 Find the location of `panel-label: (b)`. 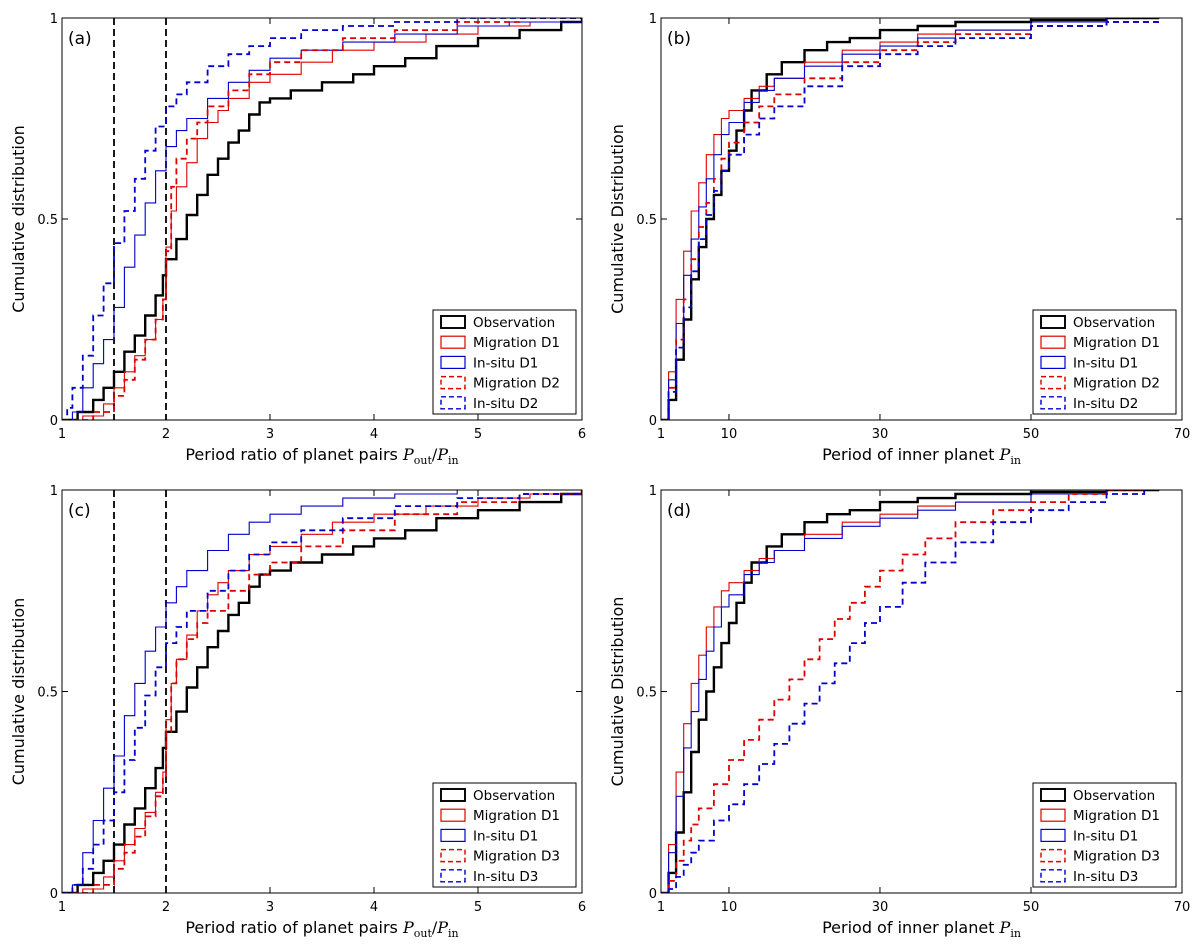

panel-label: (b) is located at coordinates (679, 39).